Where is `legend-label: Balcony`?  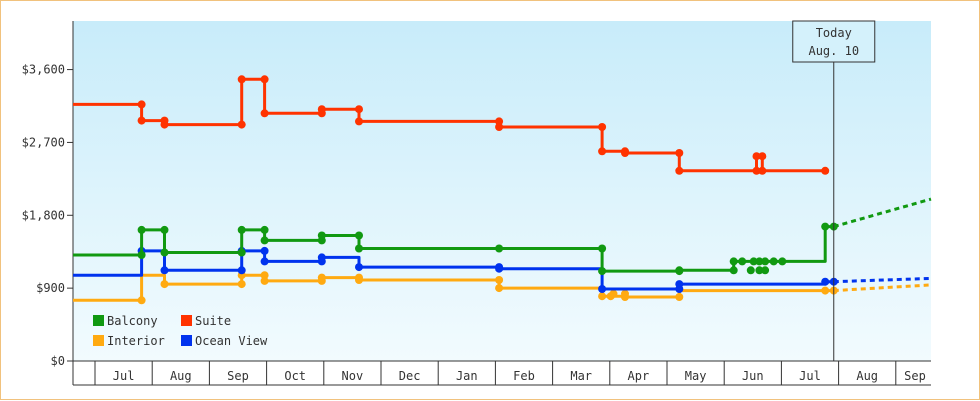
legend-label: Balcony is located at coordinates (132, 321).